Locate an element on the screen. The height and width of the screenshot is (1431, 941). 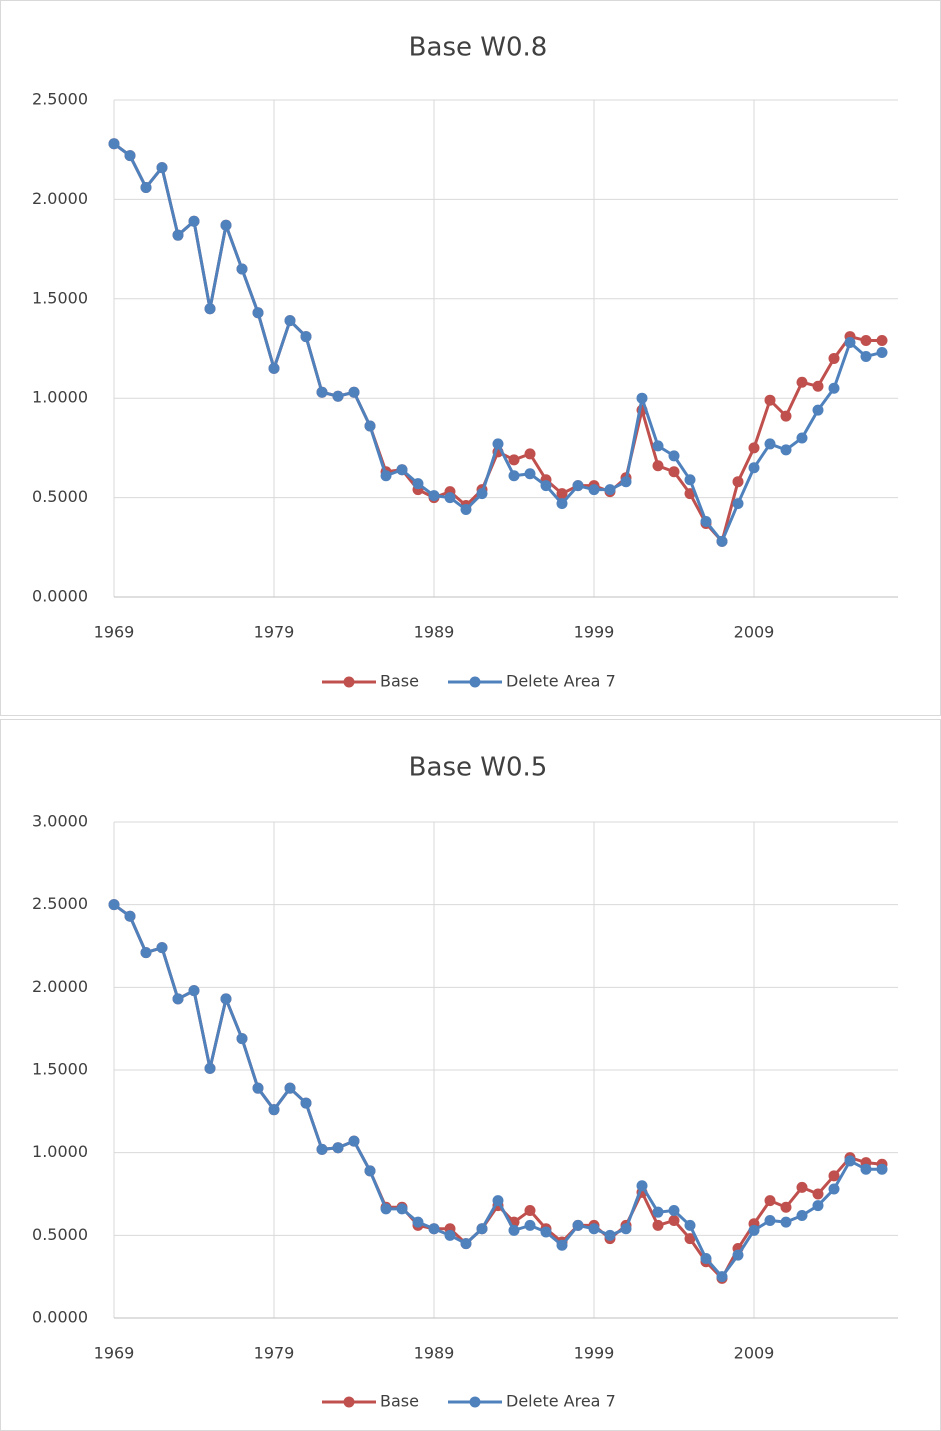
y-tick-label: 0.0000 is located at coordinates (60, 1317).